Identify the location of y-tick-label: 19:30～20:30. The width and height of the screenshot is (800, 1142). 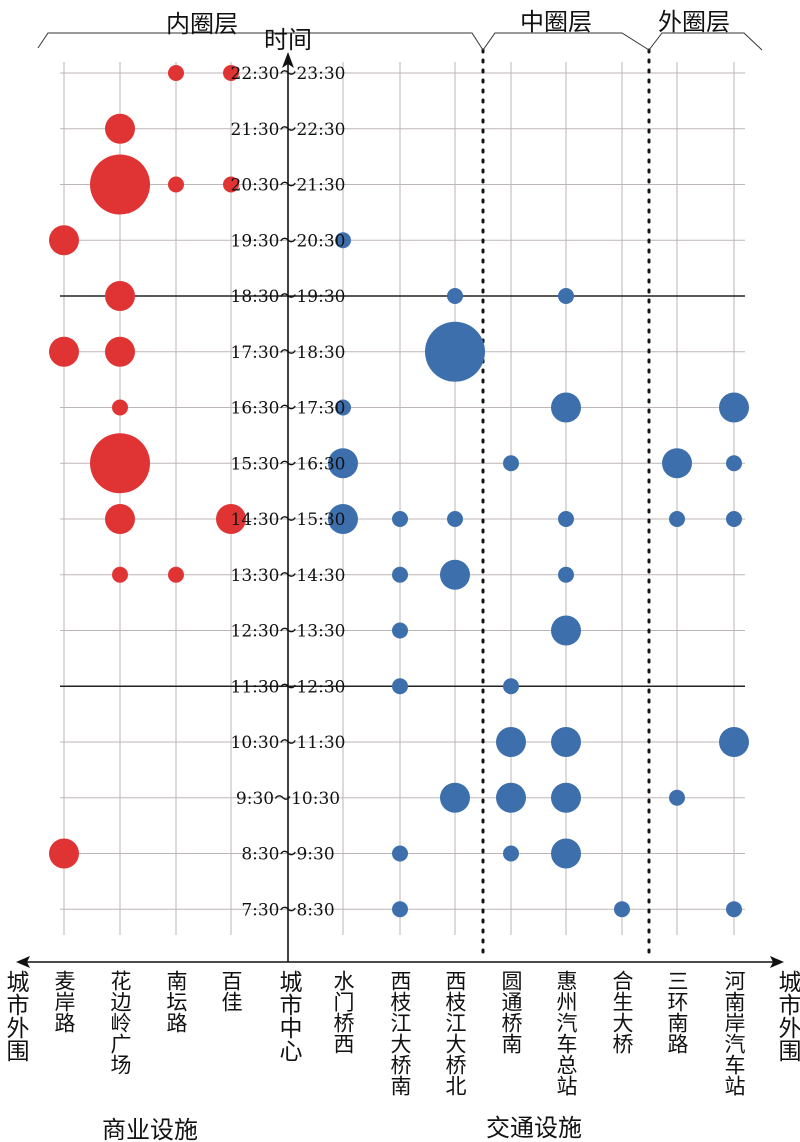
(288, 241).